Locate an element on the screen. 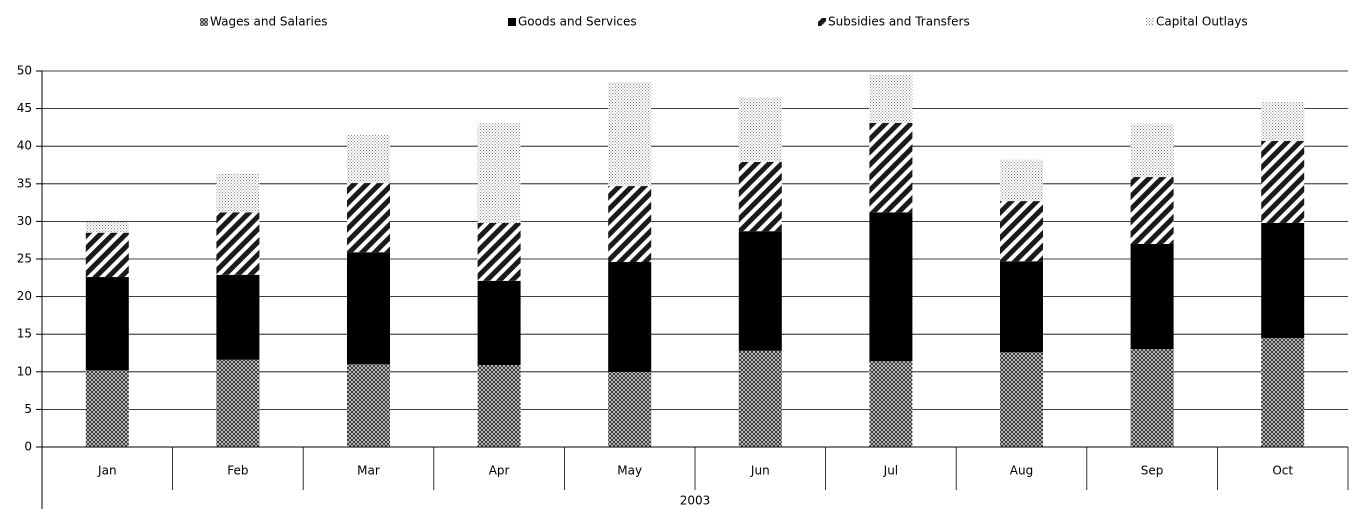  x-tick-label: Sep is located at coordinates (1152, 471).